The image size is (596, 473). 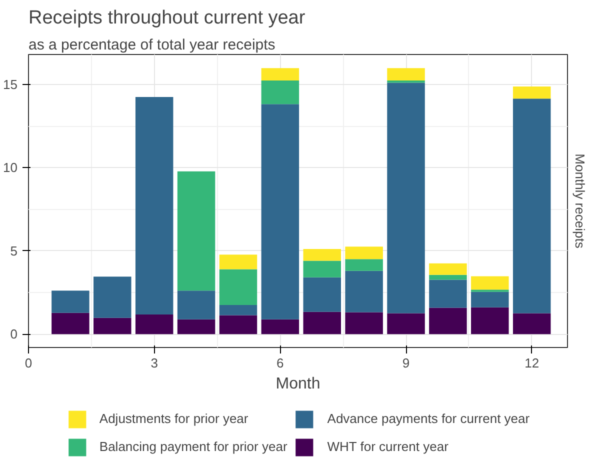 What do you see at coordinates (580, 201) in the screenshot?
I see `y-axis-title: Monthly receipts` at bounding box center [580, 201].